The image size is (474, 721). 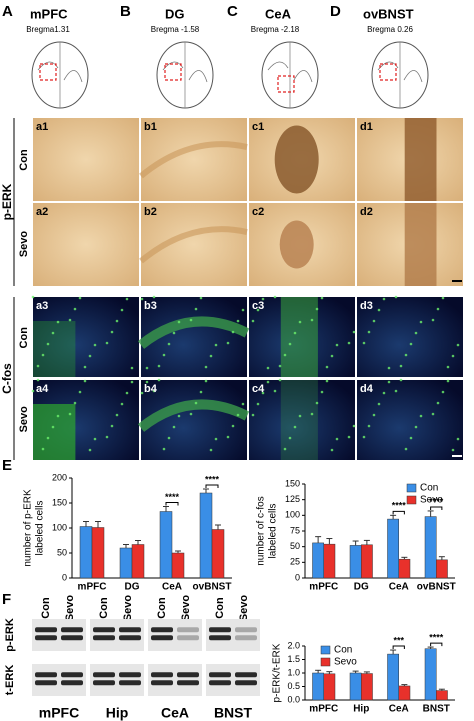 What do you see at coordinates (125, 11) in the screenshot?
I see `panel-letter: B` at bounding box center [125, 11].